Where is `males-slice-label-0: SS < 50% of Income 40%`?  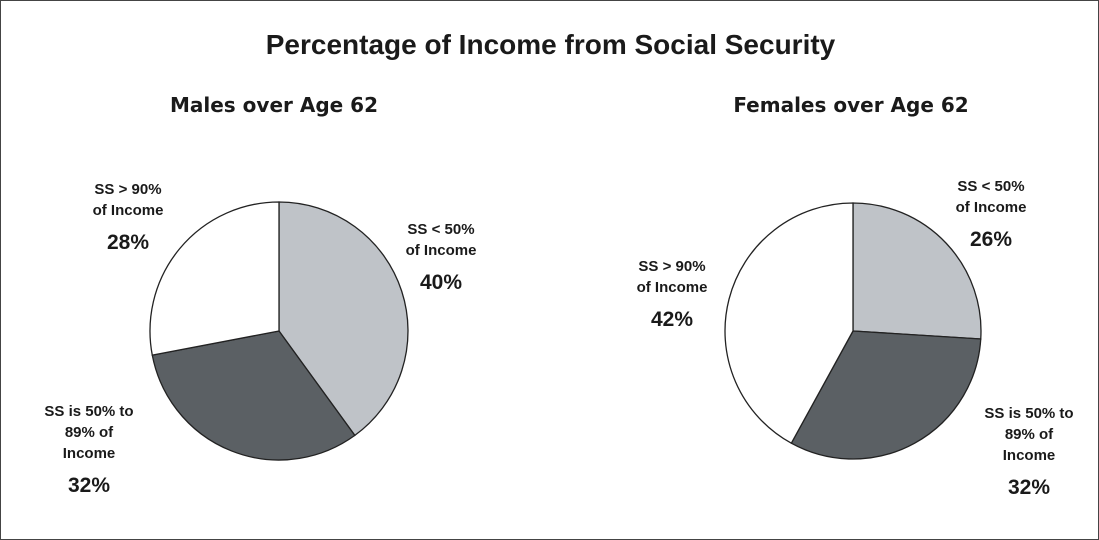 males-slice-label-0: SS < 50% of Income 40% is located at coordinates (441, 257).